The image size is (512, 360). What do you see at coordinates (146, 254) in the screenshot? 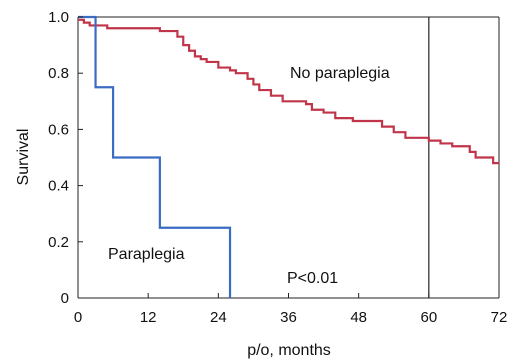
I see `label-paraplegia: Paraplegia` at bounding box center [146, 254].